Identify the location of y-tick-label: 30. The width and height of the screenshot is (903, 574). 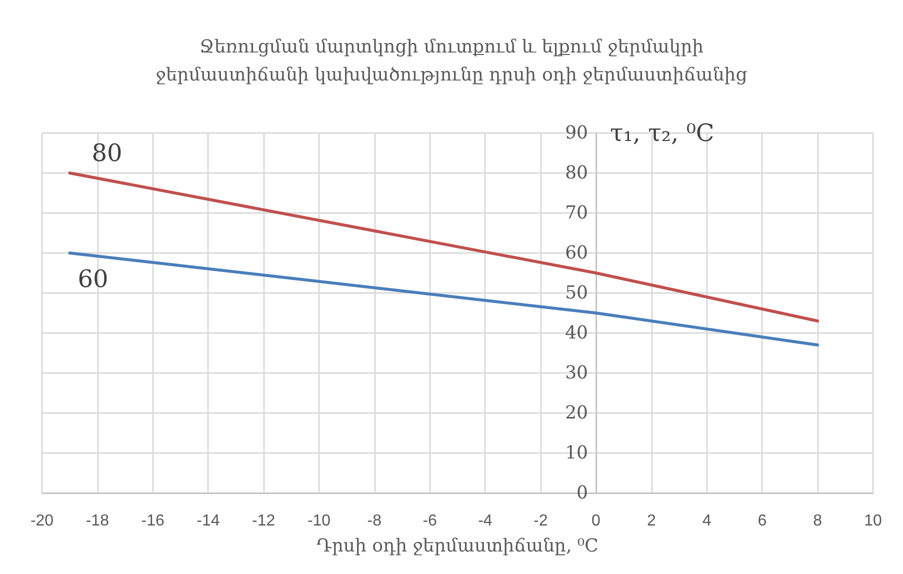
(576, 373).